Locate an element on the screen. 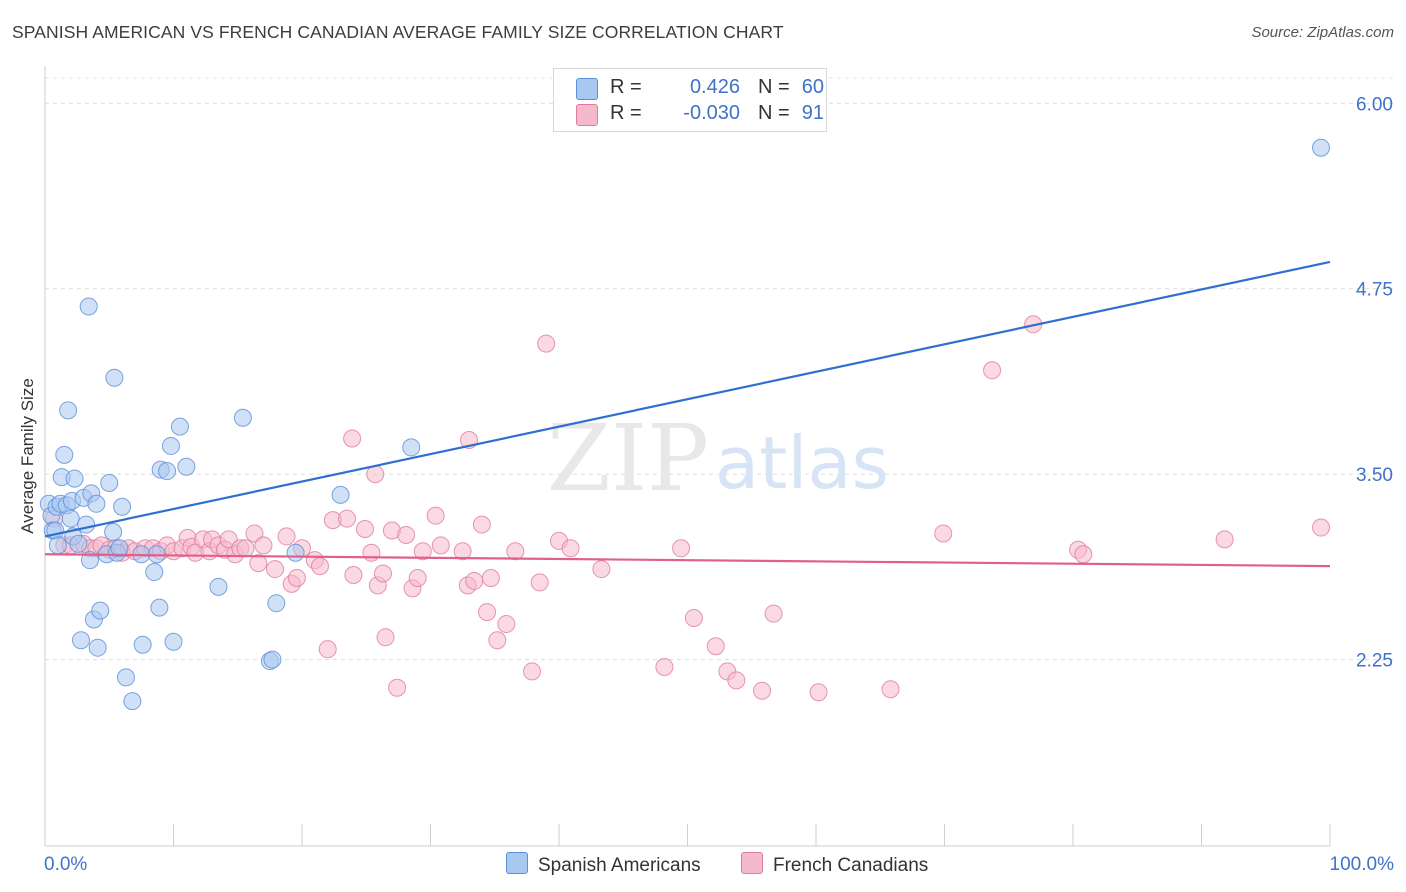 Image resolution: width=1406 pixels, height=892 pixels. y-tick-label-3: 6.00 is located at coordinates (1374, 104).